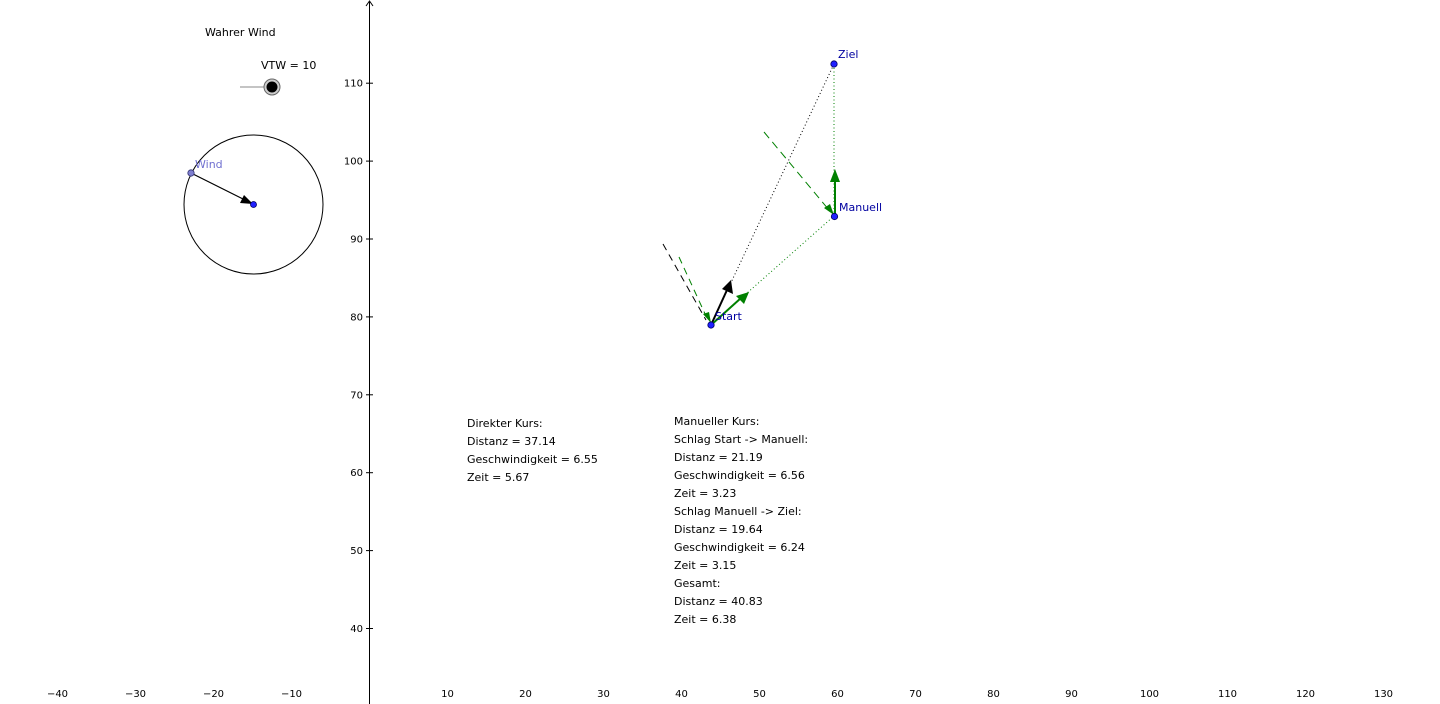 The height and width of the screenshot is (704, 1440). Describe the element at coordinates (369, 3) in the screenshot. I see `y-axis-arrow` at that location.